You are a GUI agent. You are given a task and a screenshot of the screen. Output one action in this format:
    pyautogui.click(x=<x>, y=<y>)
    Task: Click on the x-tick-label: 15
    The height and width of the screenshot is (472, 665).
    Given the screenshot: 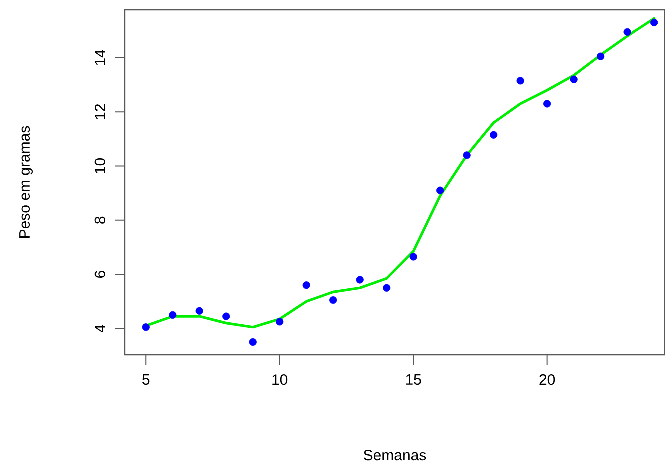 What is the action you would take?
    pyautogui.click(x=414, y=379)
    